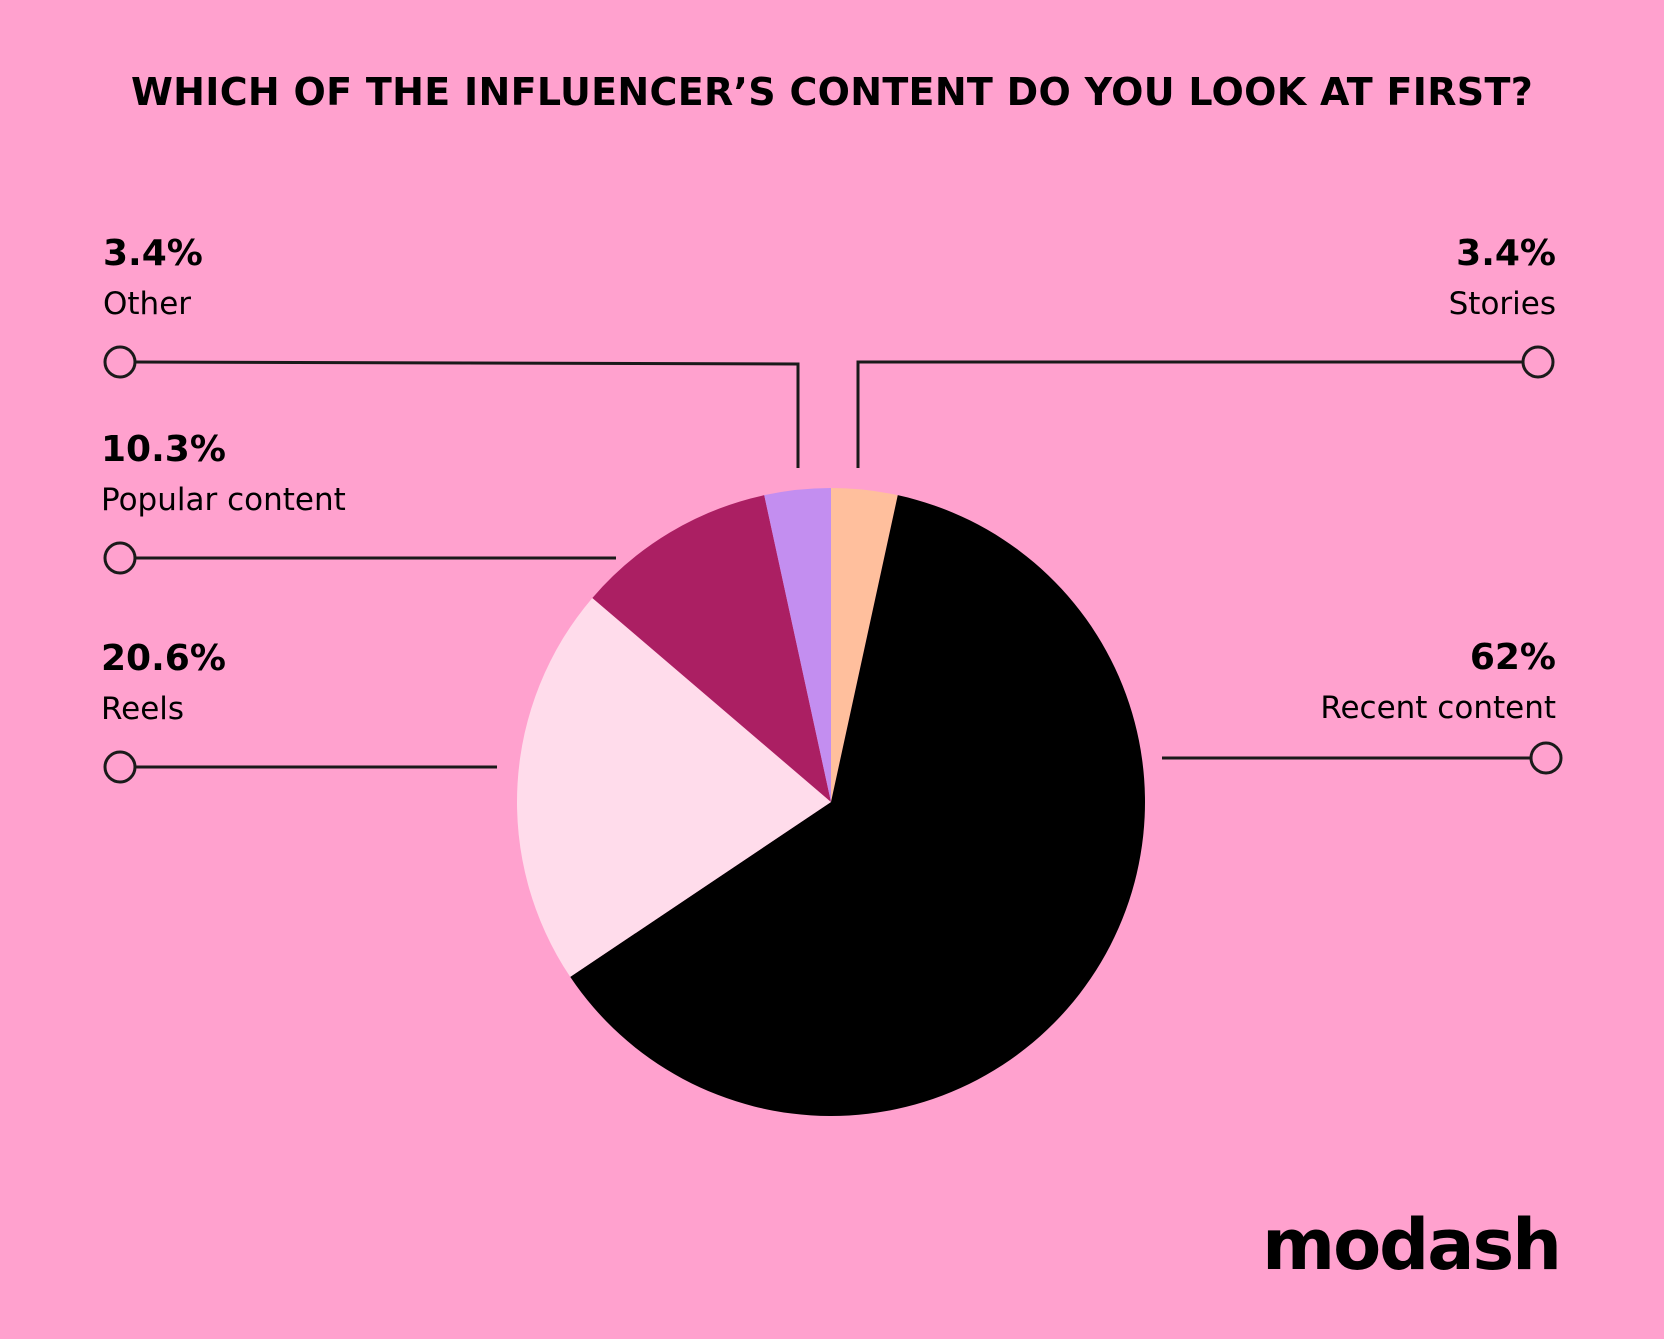  I want to click on label-popular: 10.3% Popular content, so click(223, 475).